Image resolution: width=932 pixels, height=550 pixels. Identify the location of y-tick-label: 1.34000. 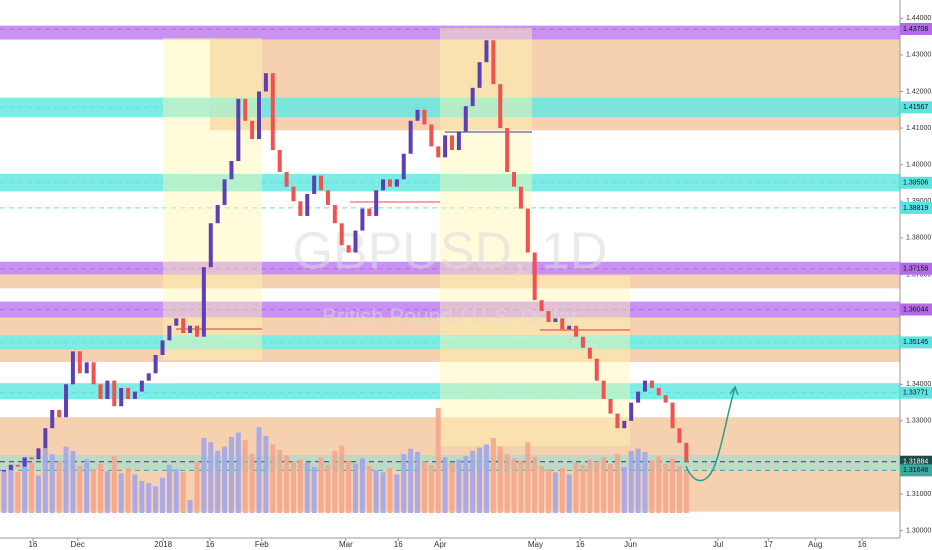
(918, 384).